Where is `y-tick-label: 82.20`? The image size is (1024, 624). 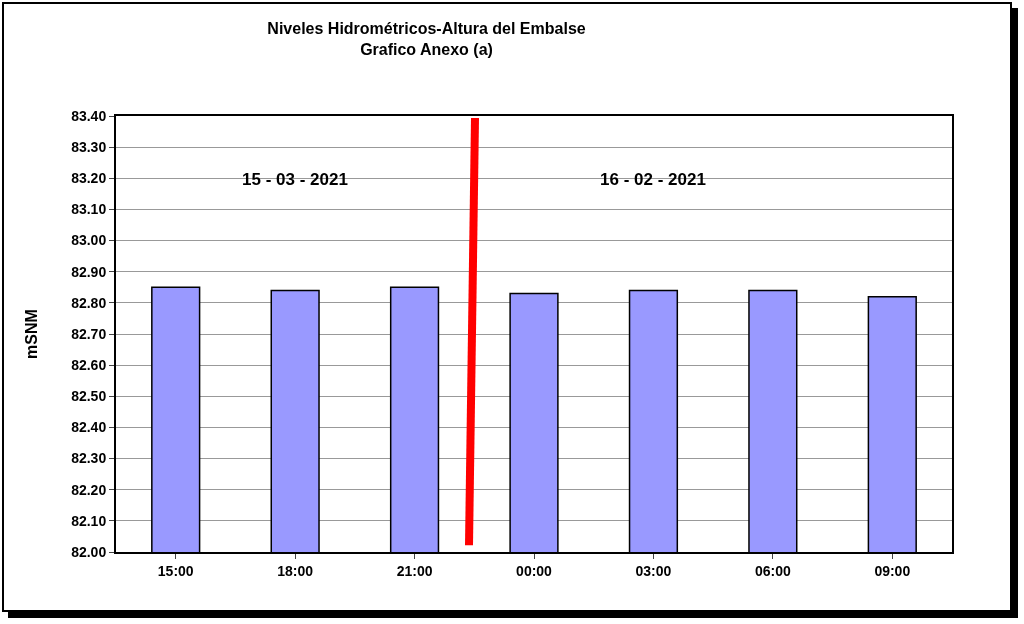 y-tick-label: 82.20 is located at coordinates (89, 489).